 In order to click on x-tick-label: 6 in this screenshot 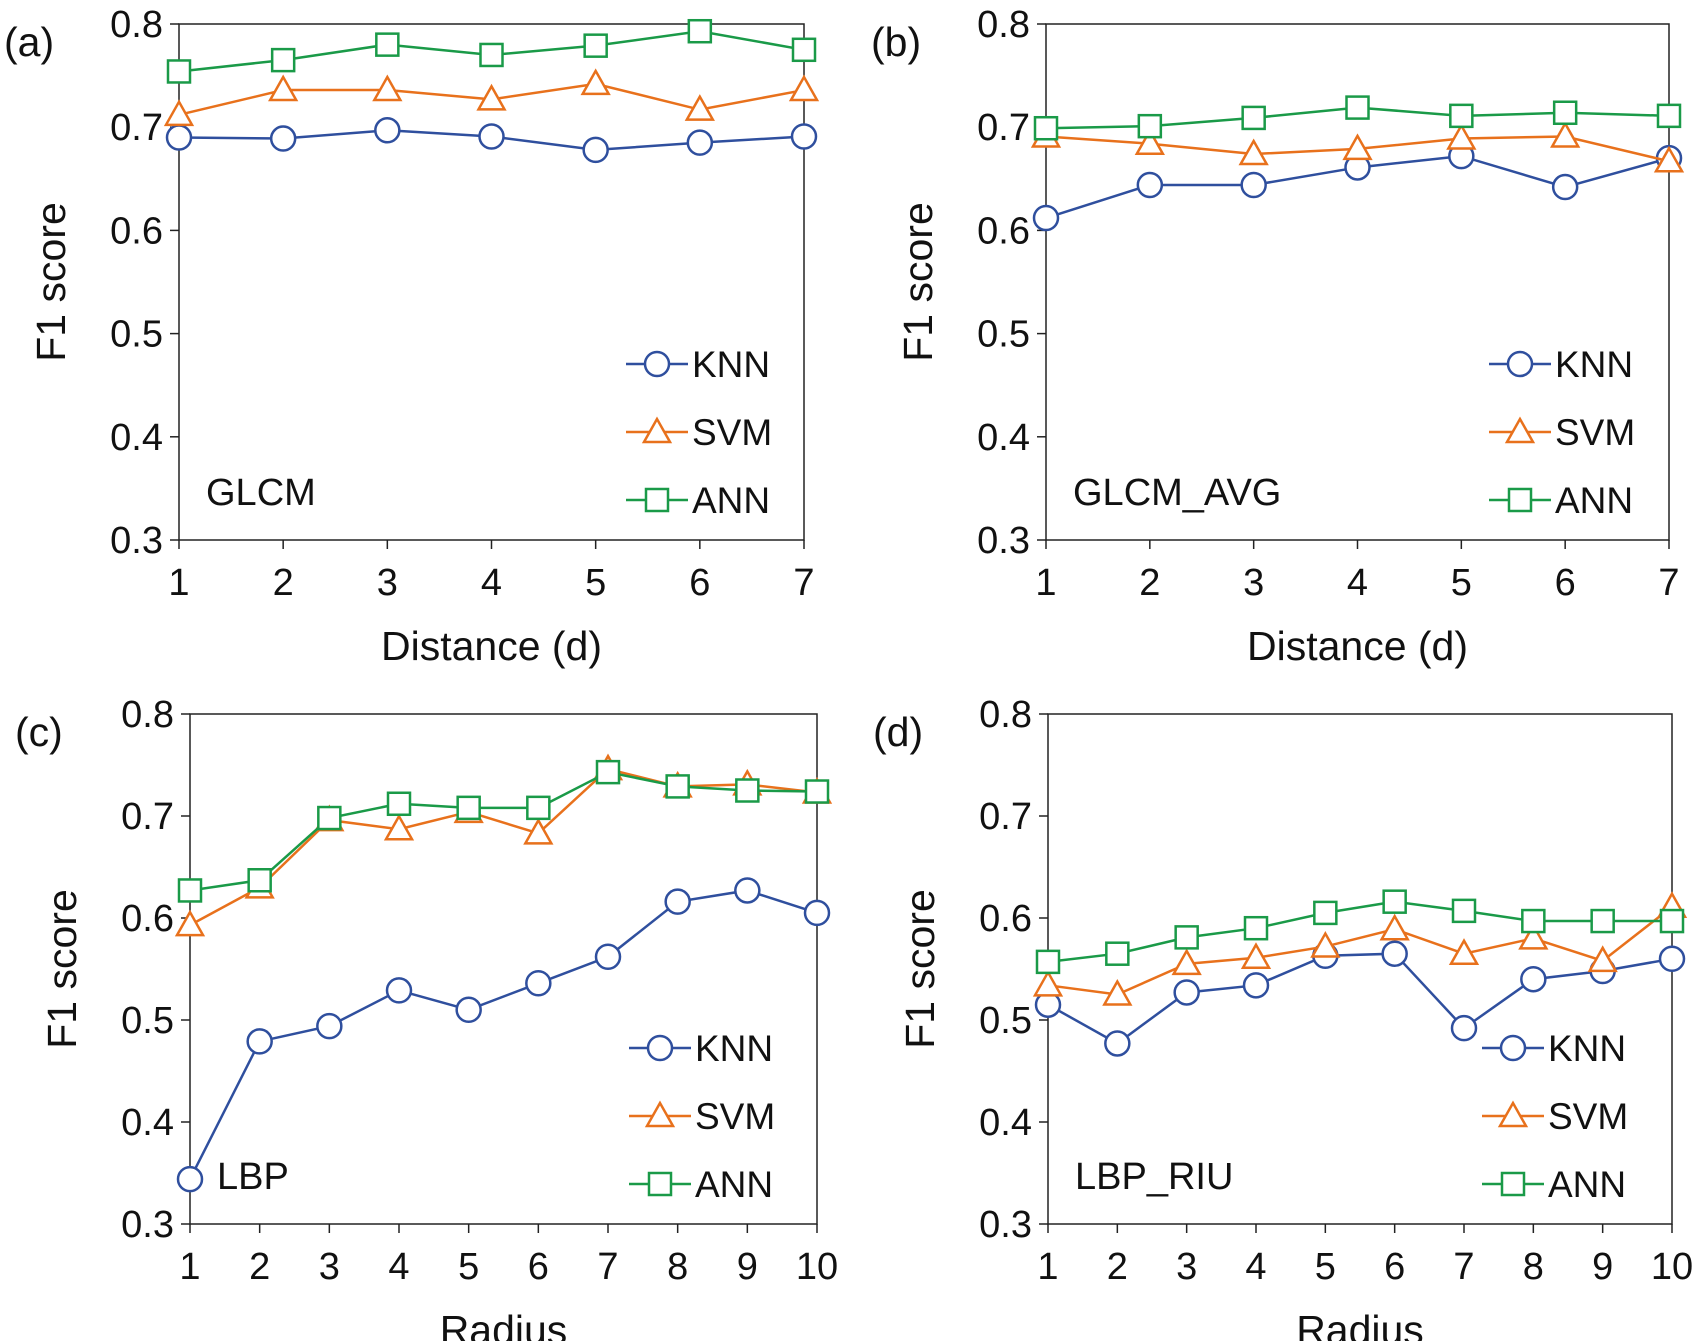, I will do `click(538, 1267)`.